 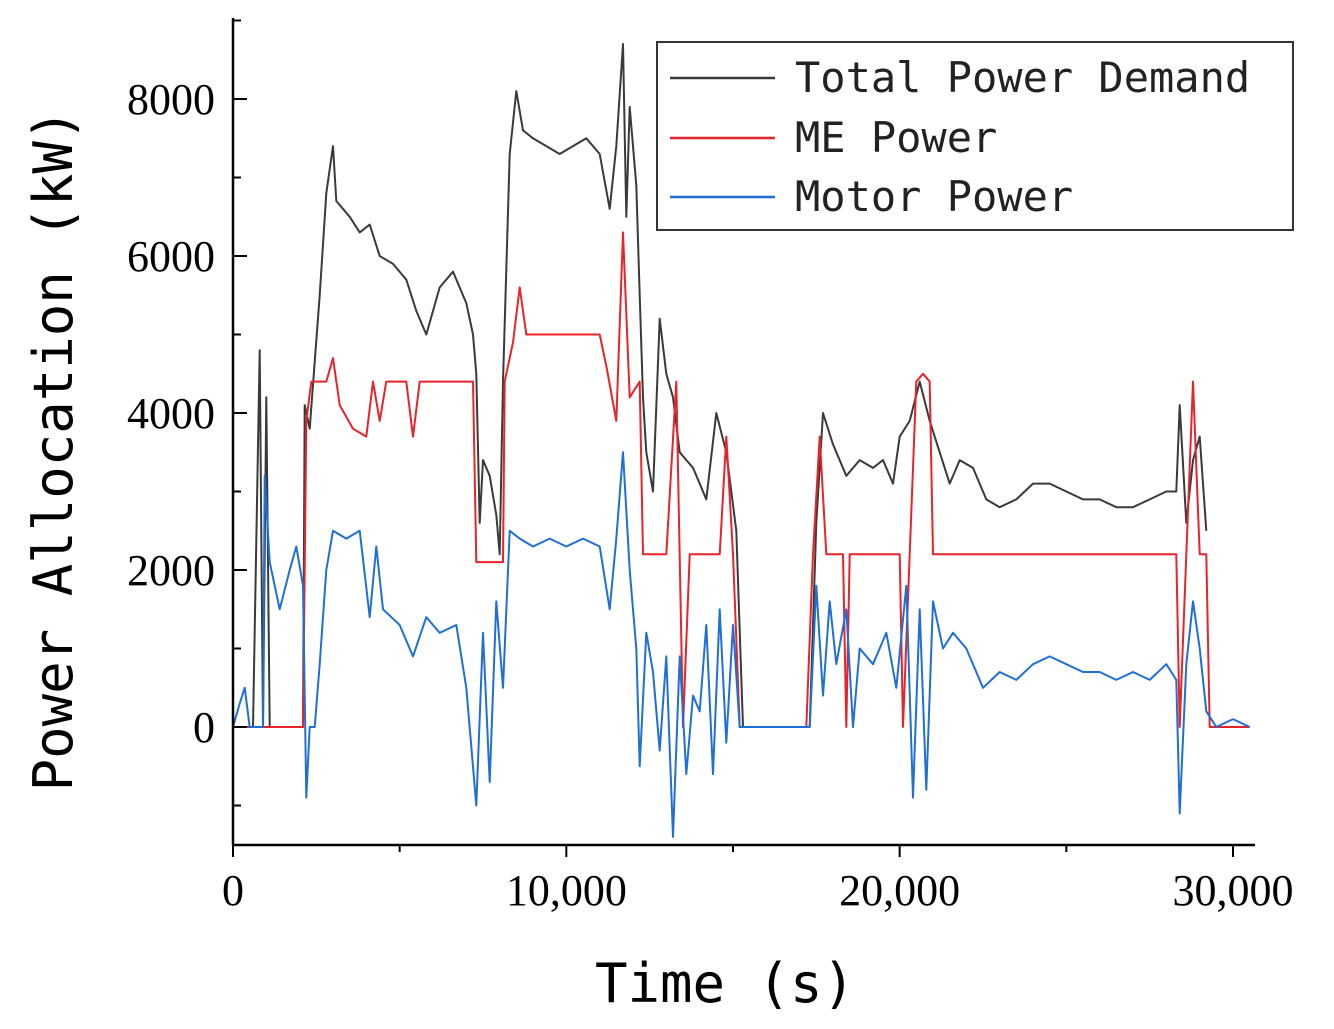 I want to click on y-tick-label: 2000, so click(x=171, y=570).